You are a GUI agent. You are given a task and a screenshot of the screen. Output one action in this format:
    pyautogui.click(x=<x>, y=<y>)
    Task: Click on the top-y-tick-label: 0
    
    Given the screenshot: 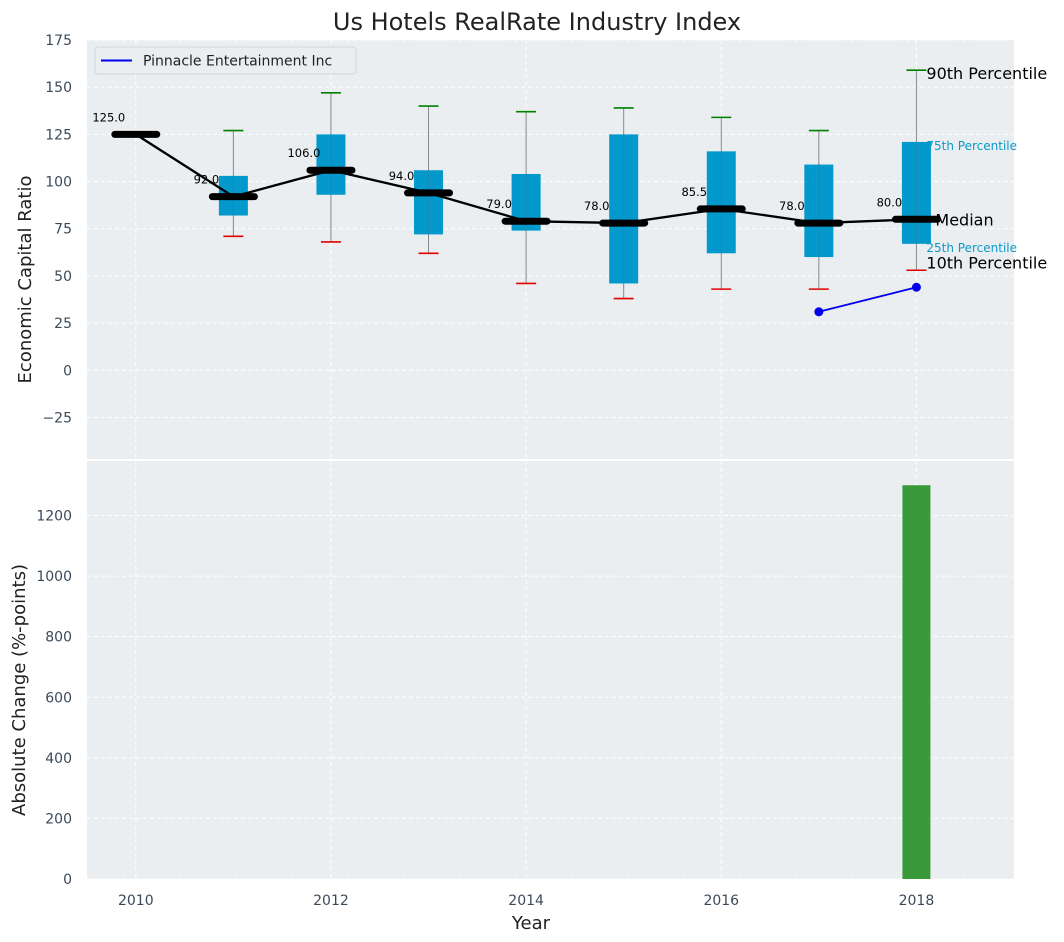 What is the action you would take?
    pyautogui.click(x=67, y=371)
    